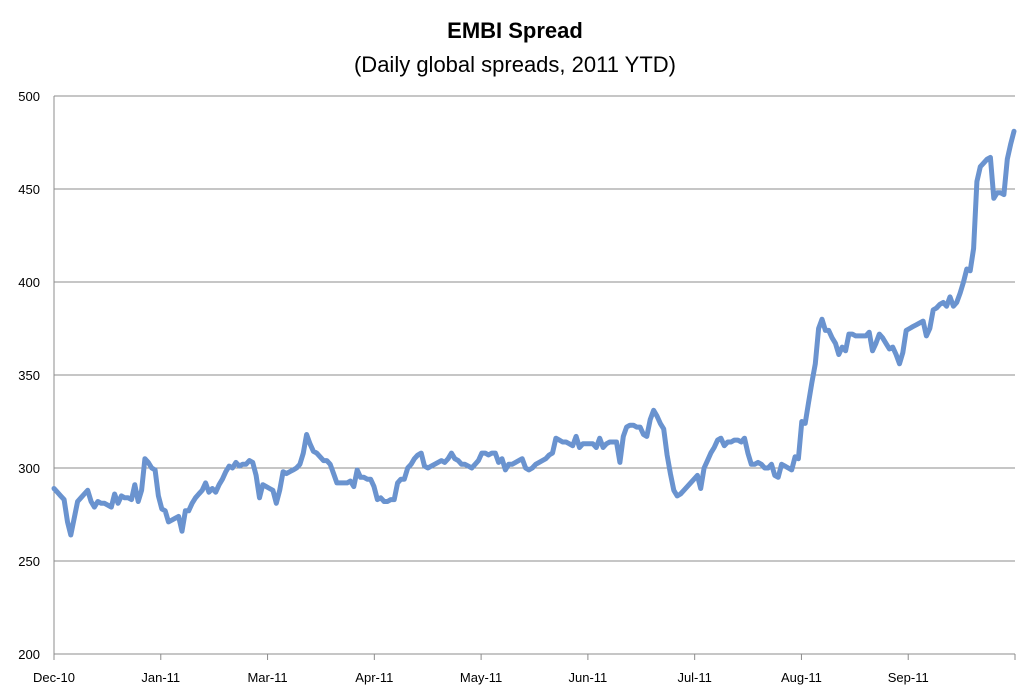 The image size is (1029, 700). Describe the element at coordinates (801, 677) in the screenshot. I see `x-tick-label: Aug-11` at that location.